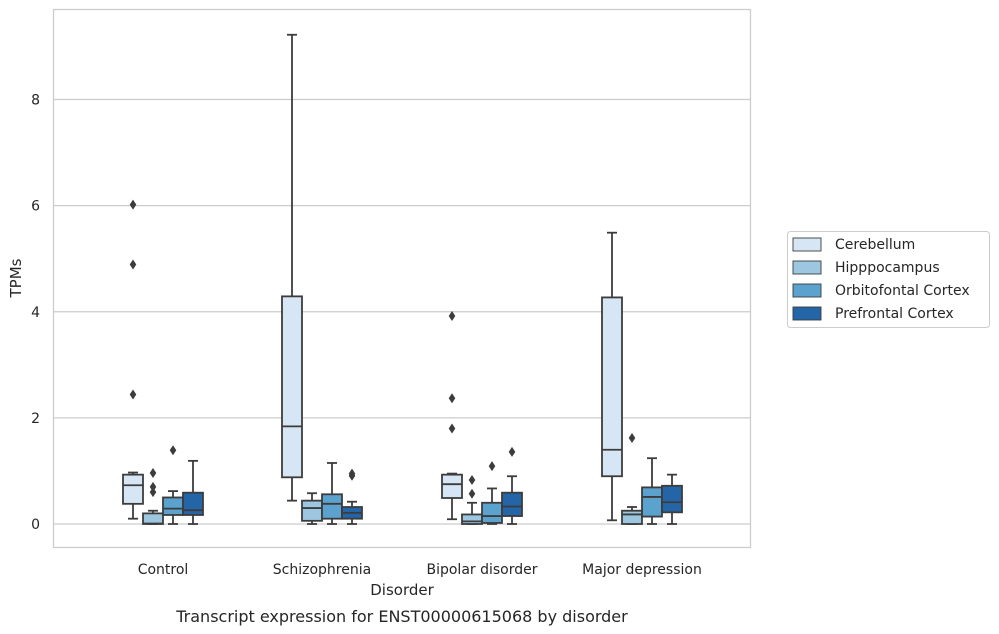 The height and width of the screenshot is (634, 999). I want to click on x-tick-label: Control, so click(163, 570).